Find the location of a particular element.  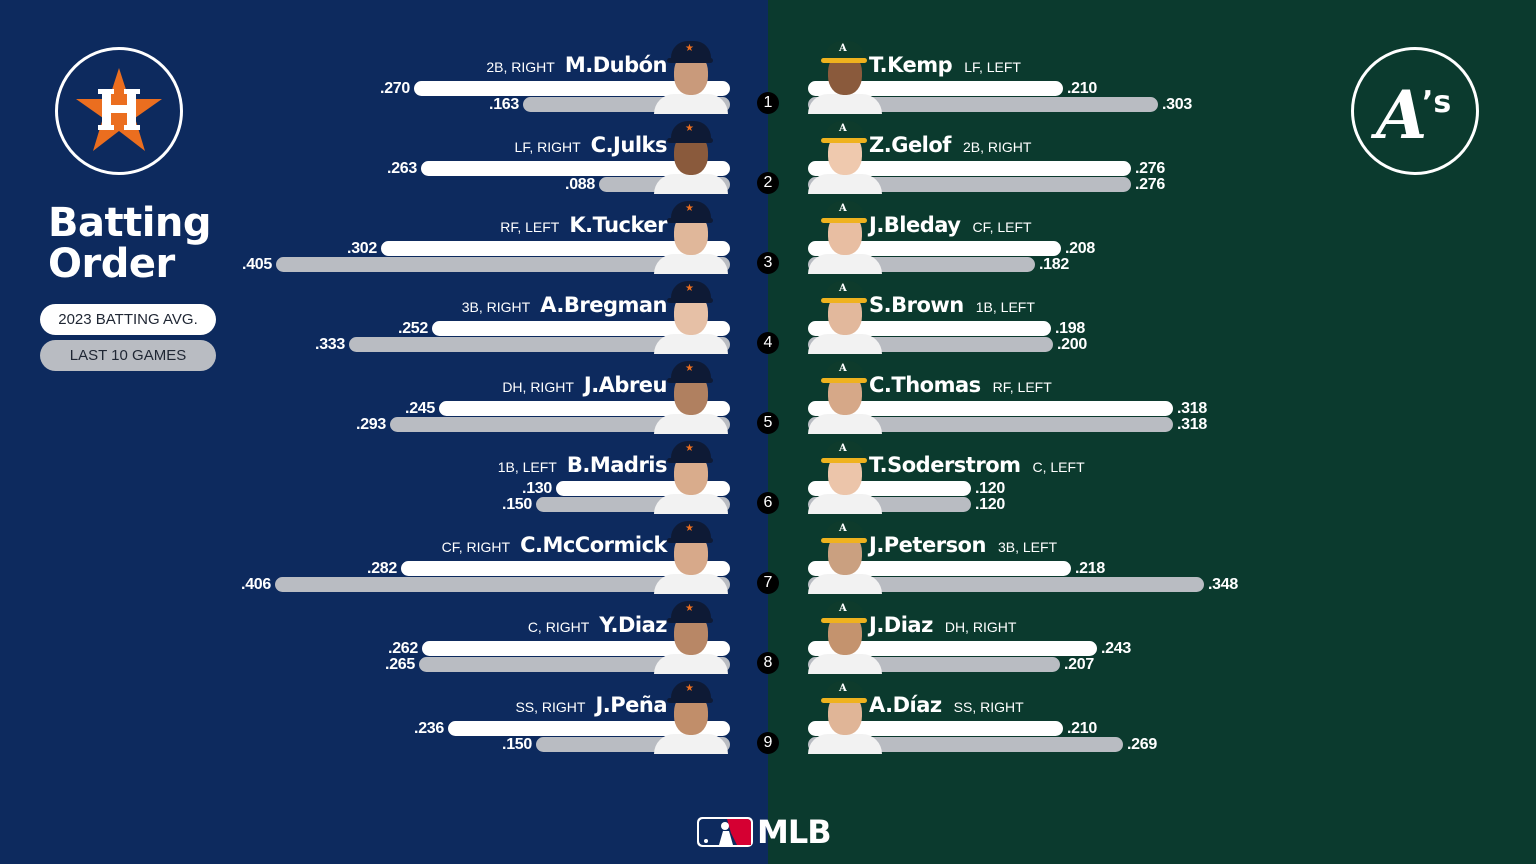

astros-player-name: J.Peña is located at coordinates (631, 705).